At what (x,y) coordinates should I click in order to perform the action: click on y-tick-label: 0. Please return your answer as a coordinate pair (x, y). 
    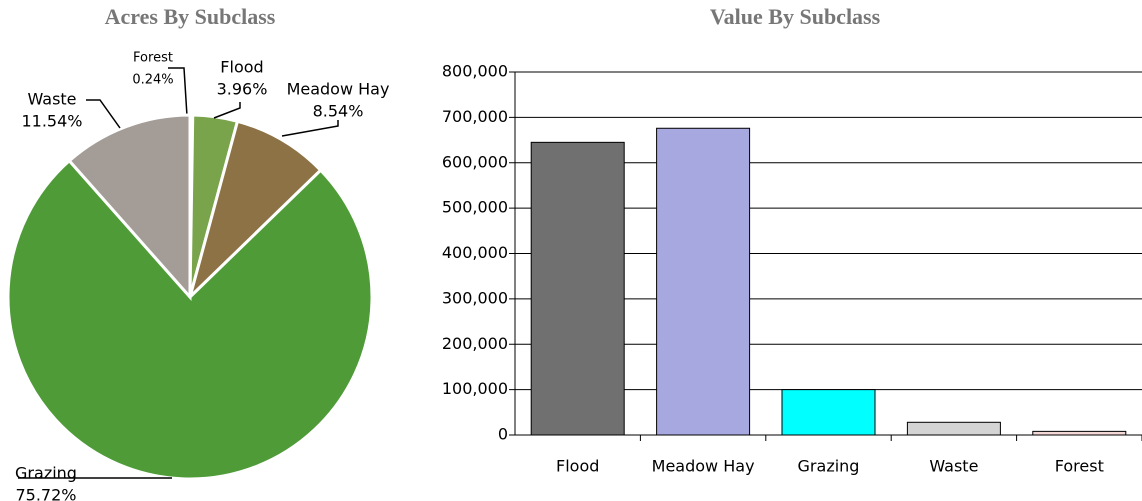
    Looking at the image, I should click on (503, 434).